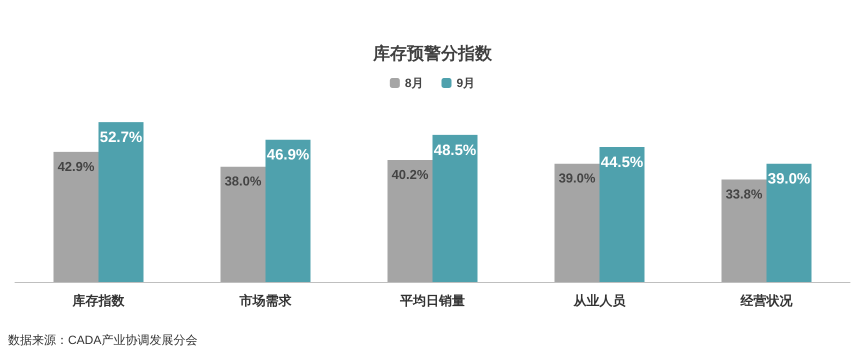 The width and height of the screenshot is (865, 354). Describe the element at coordinates (76, 166) in the screenshot. I see `data-label: 42.9%` at that location.